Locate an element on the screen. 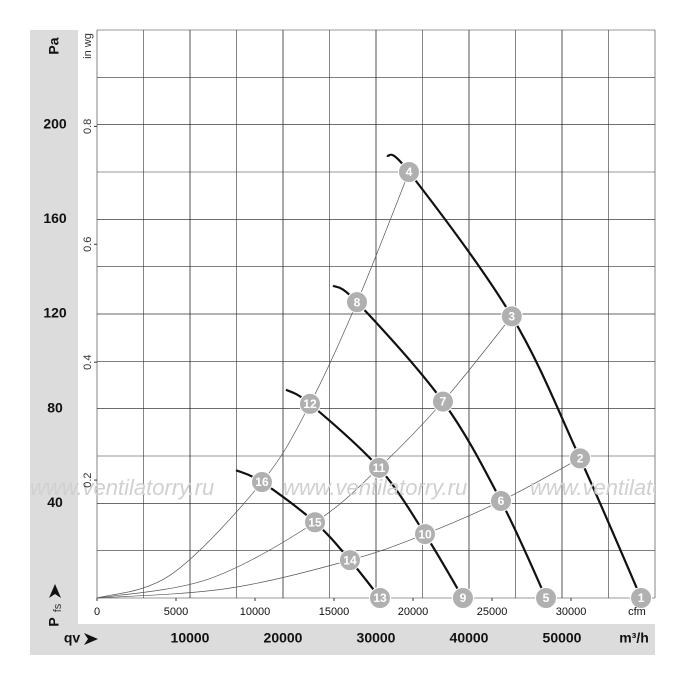 The image size is (684, 684). y-tick-label: 160 is located at coordinates (55, 218).